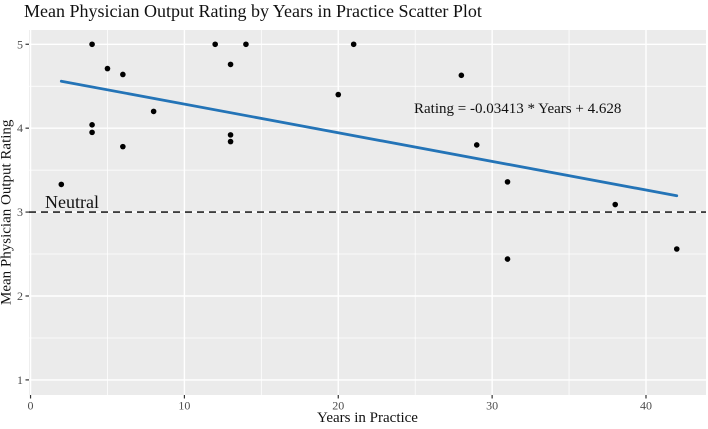 This screenshot has width=708, height=429. What do you see at coordinates (20, 128) in the screenshot?
I see `y-tick-label: 4` at bounding box center [20, 128].